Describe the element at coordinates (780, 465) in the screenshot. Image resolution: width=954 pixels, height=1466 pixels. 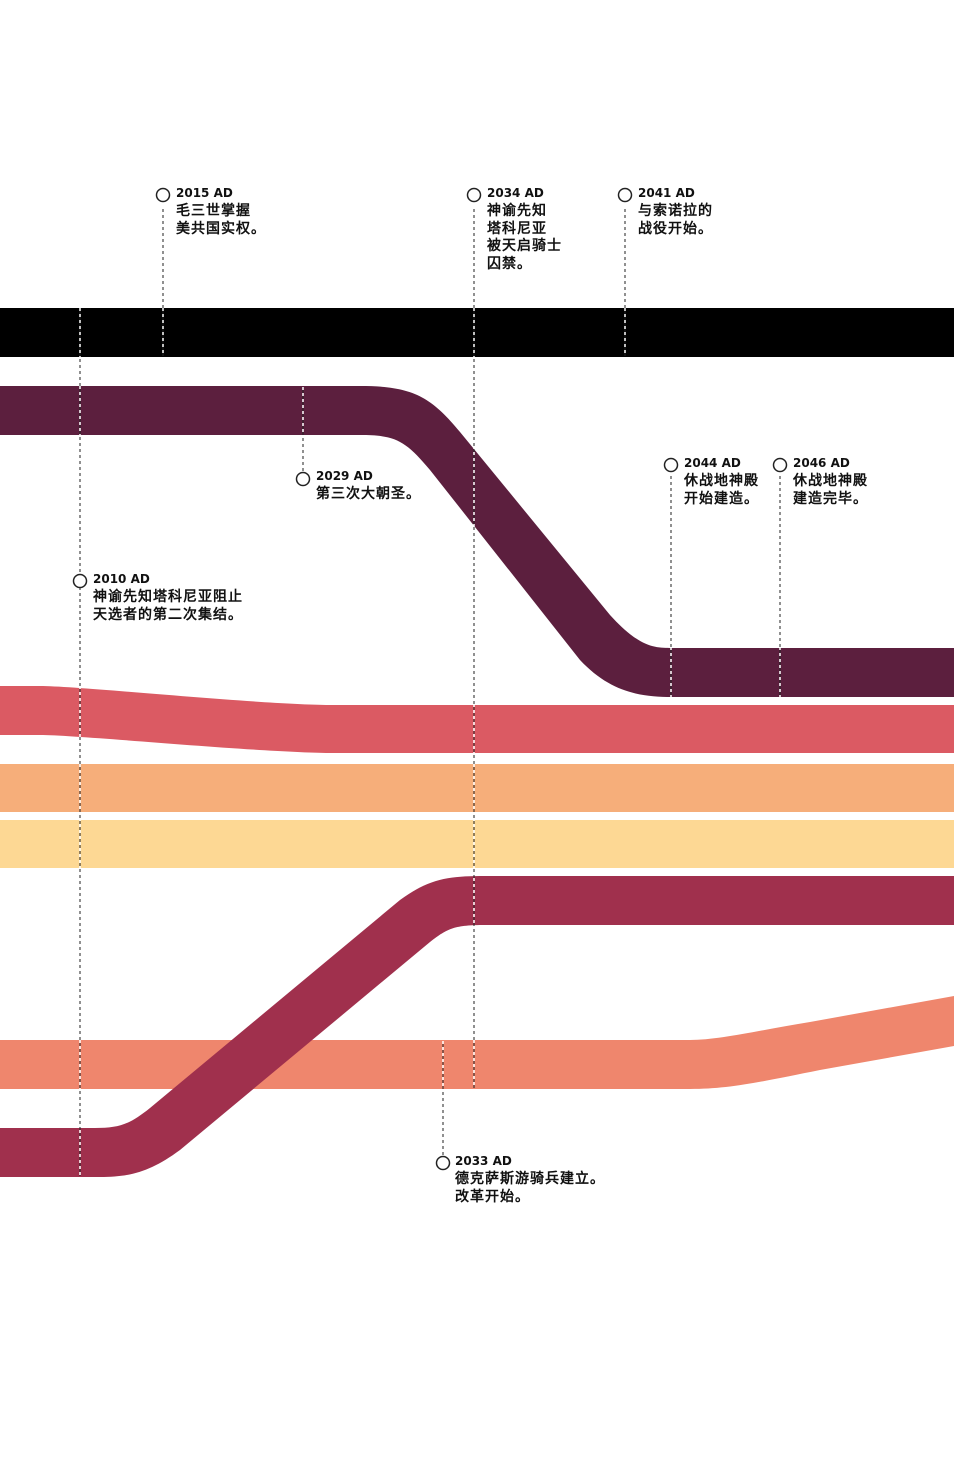
I see `event-marker-e2046` at that location.